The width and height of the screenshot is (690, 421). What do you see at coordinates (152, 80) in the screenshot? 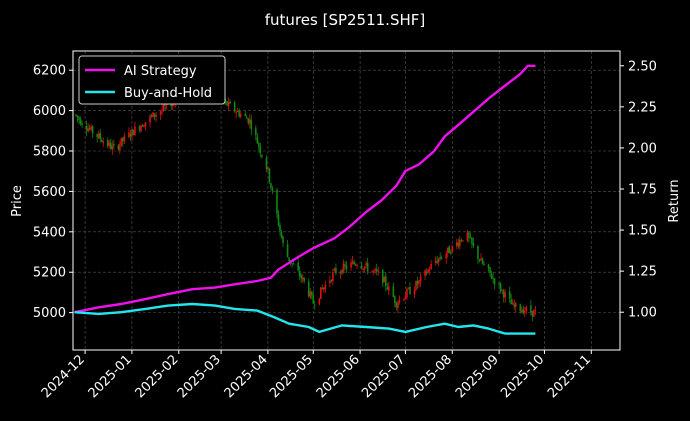
I see `legend-box` at bounding box center [152, 80].